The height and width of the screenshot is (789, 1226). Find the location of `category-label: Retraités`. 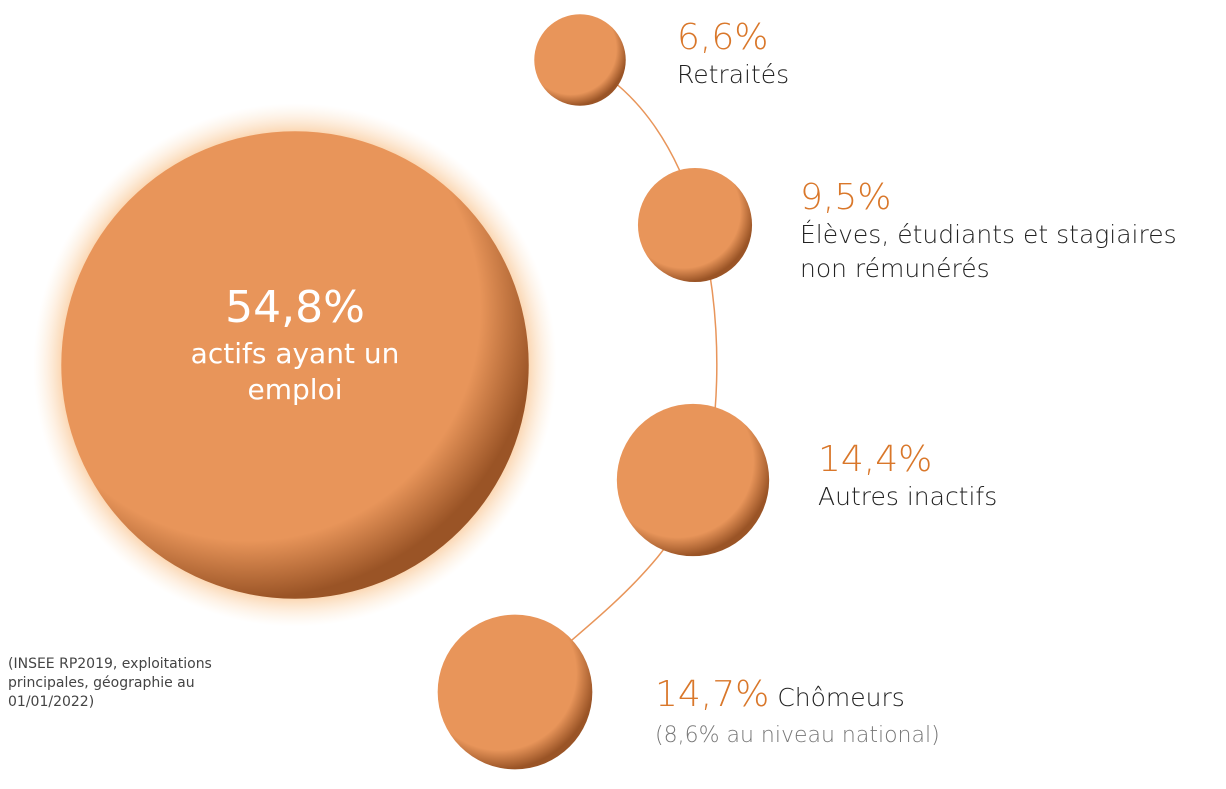

category-label: Retraités is located at coordinates (733, 74).